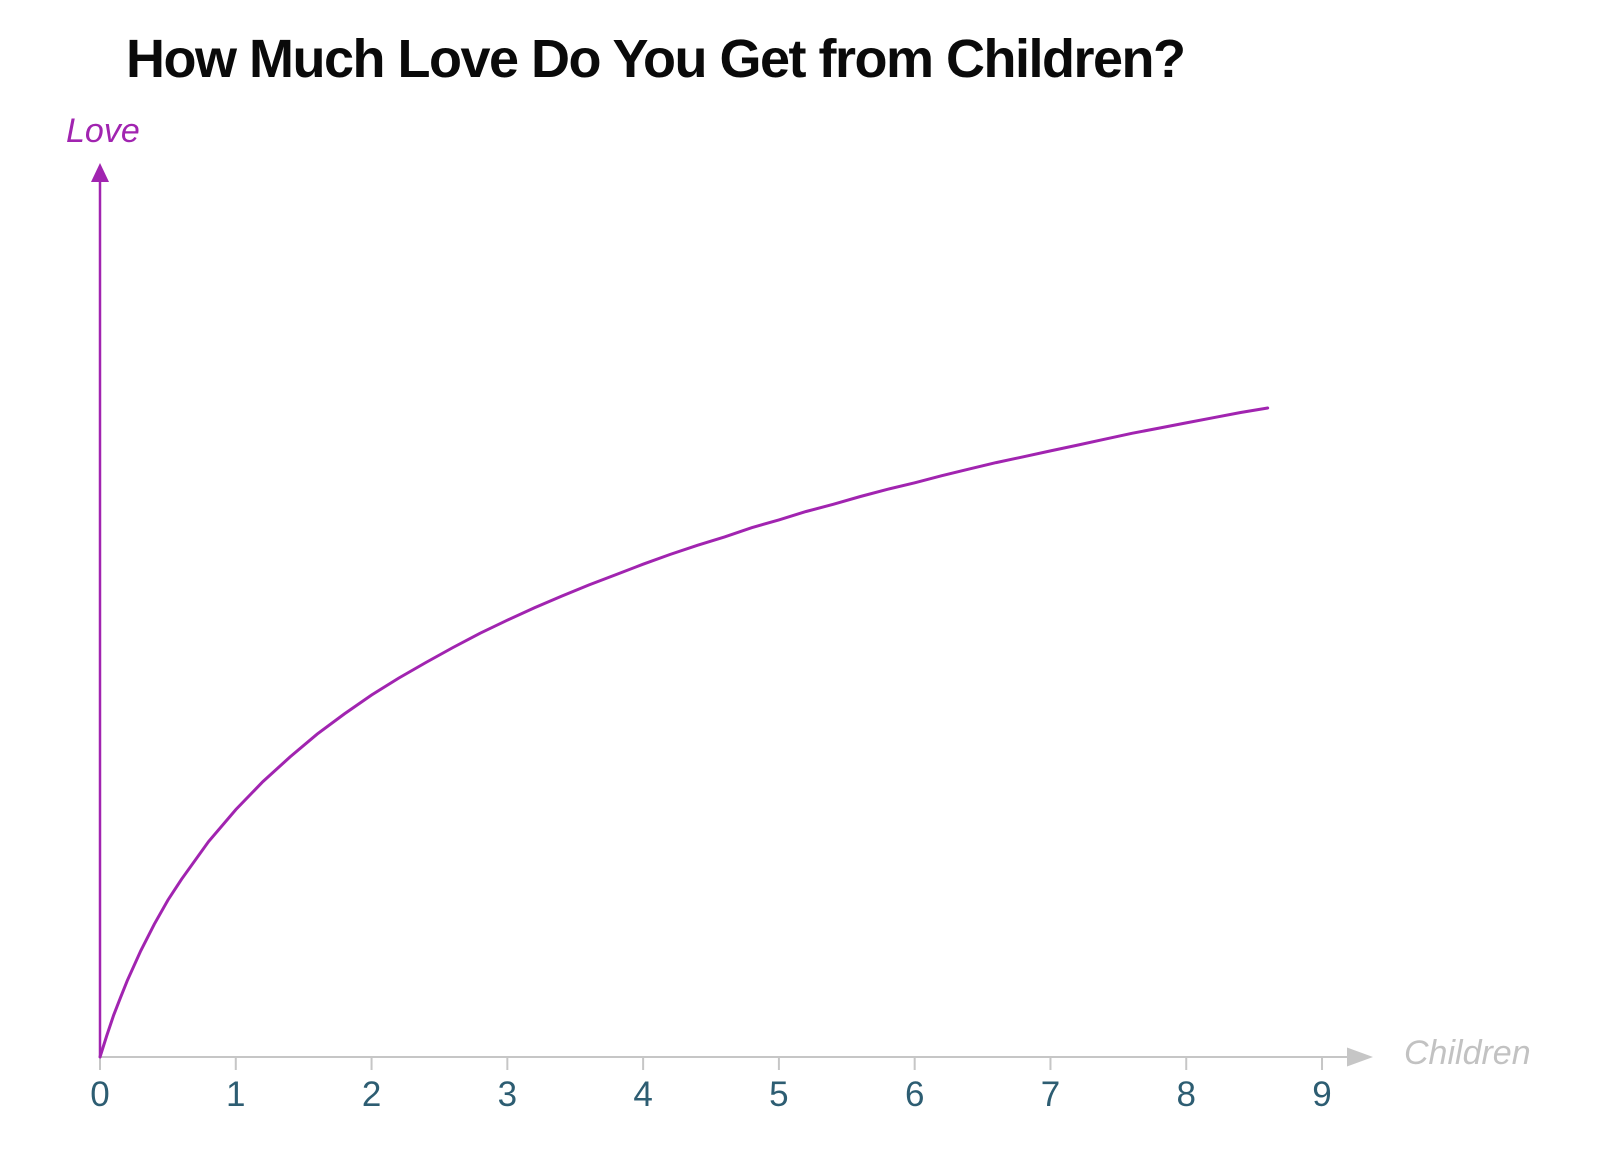 The height and width of the screenshot is (1149, 1600). What do you see at coordinates (1050, 1094) in the screenshot?
I see `x-tick-label: 7` at bounding box center [1050, 1094].